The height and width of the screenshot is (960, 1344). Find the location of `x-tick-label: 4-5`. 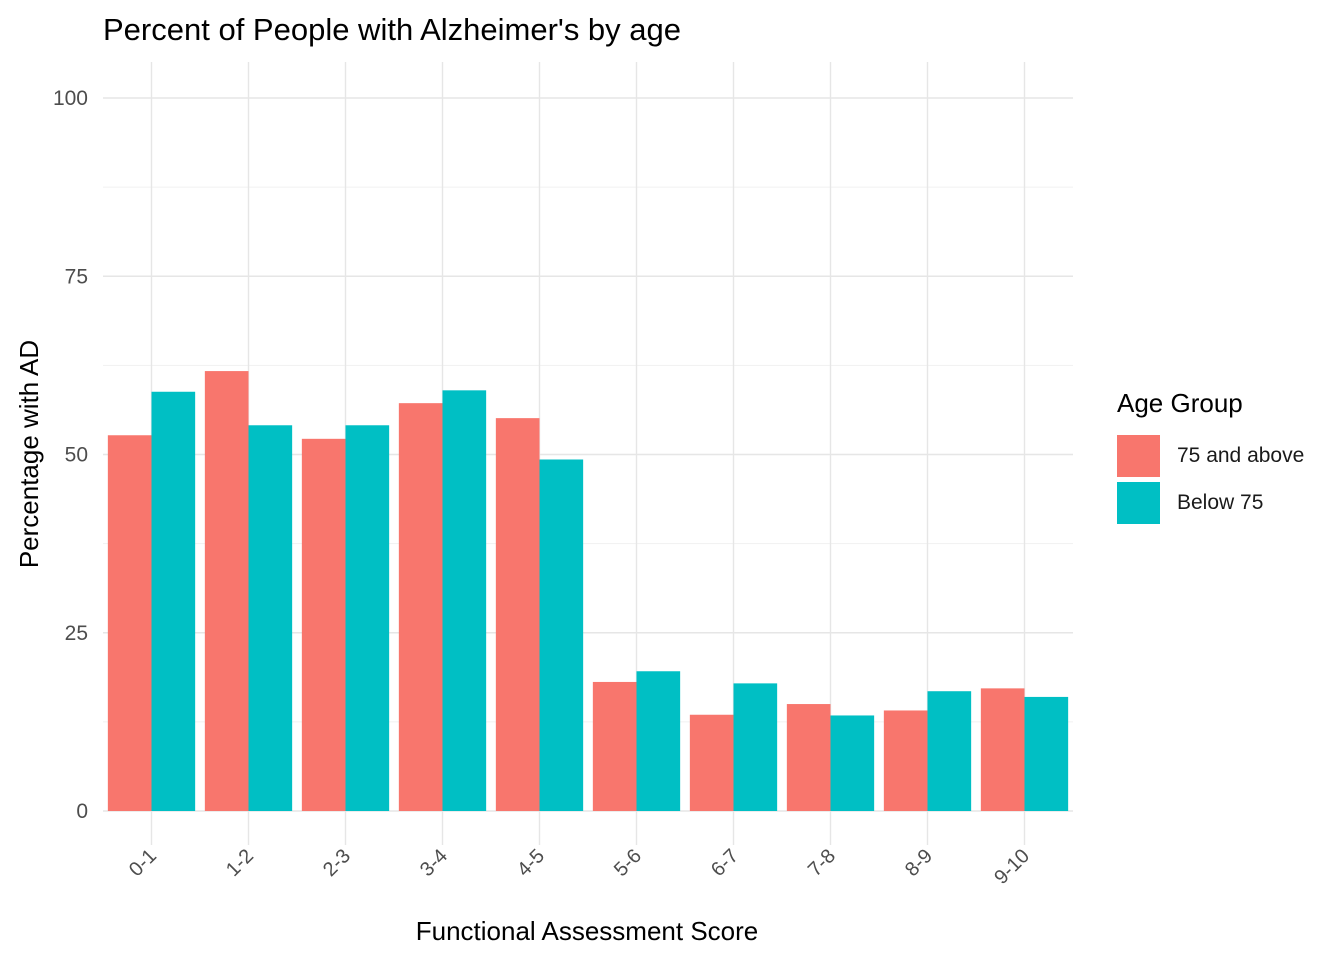

x-tick-label: 4-5 is located at coordinates (531, 863).